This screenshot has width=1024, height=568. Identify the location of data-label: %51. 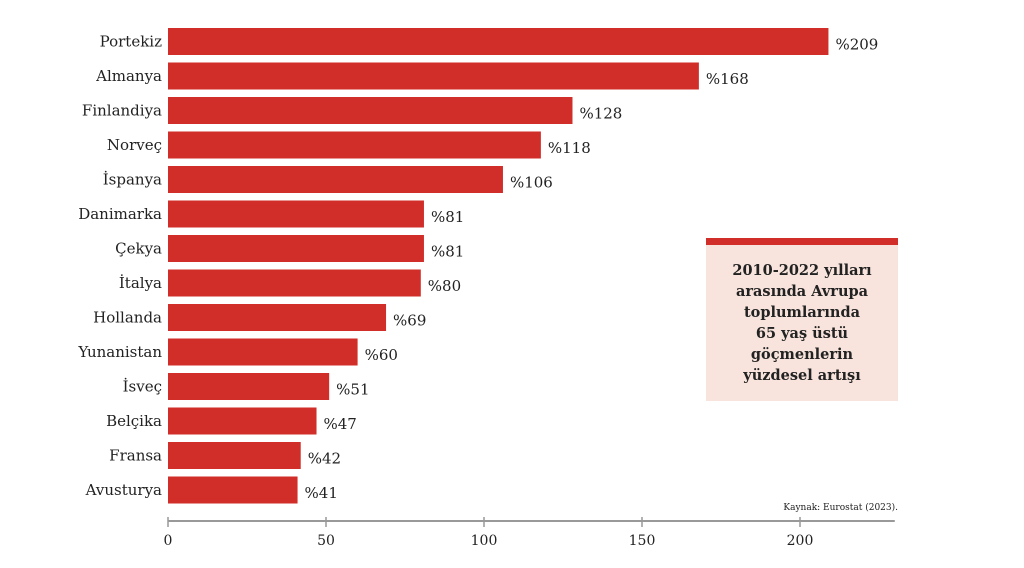
(352, 390).